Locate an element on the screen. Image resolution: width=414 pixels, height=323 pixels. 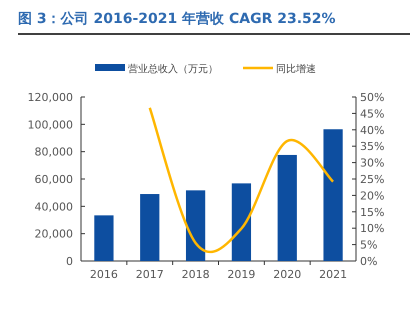
y-tick-label: 40,000 is located at coordinates (53, 207).